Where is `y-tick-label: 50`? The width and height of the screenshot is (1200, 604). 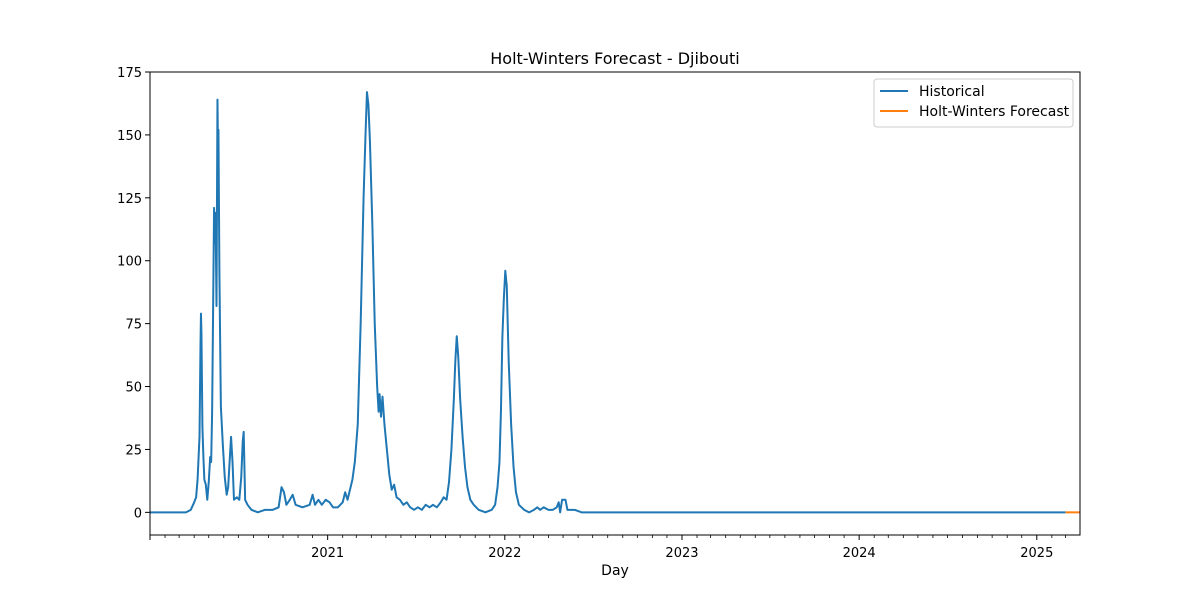
y-tick-label: 50 is located at coordinates (133, 388).